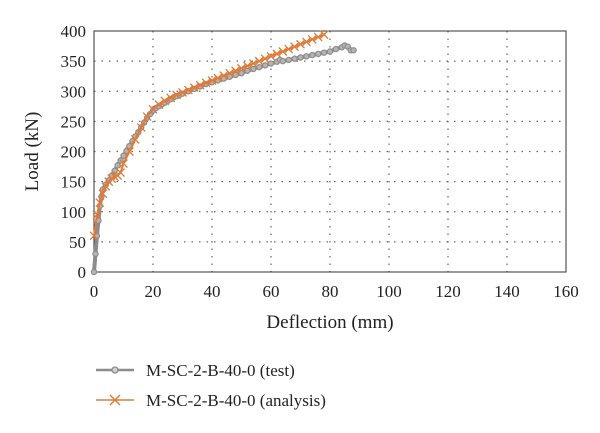 The width and height of the screenshot is (600, 433). I want to click on legend-marker-test, so click(115, 370).